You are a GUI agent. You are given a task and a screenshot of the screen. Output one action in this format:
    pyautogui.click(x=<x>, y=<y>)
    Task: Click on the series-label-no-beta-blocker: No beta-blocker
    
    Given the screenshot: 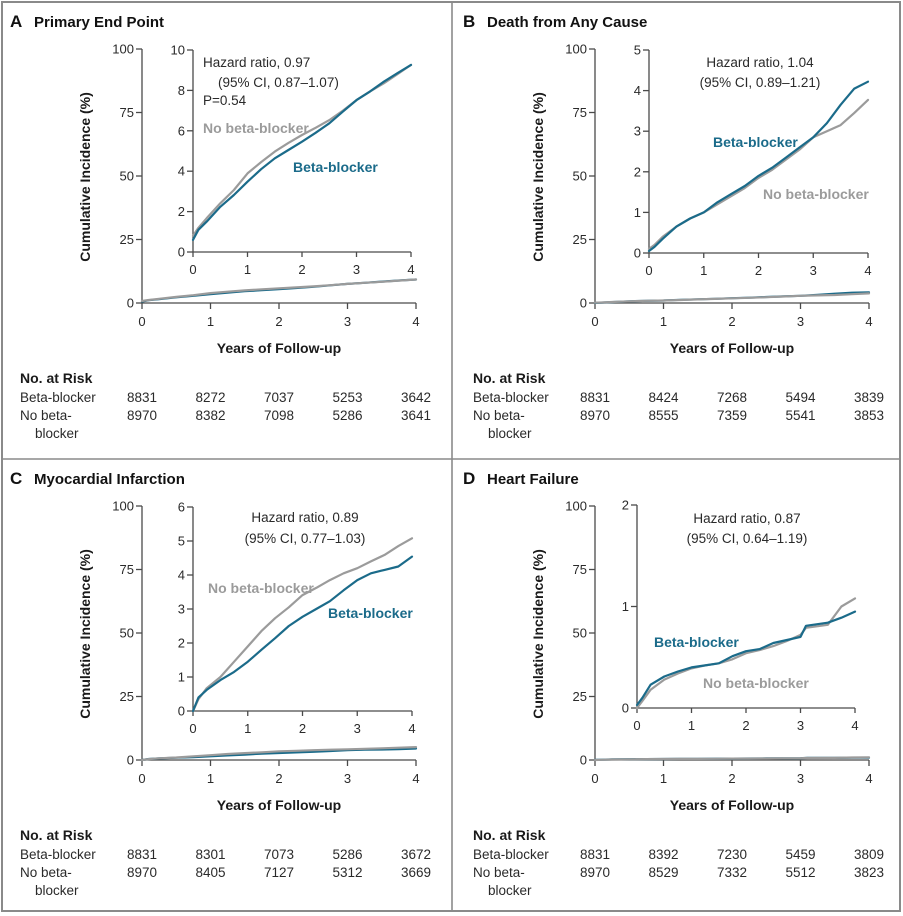 What is the action you would take?
    pyautogui.click(x=756, y=683)
    